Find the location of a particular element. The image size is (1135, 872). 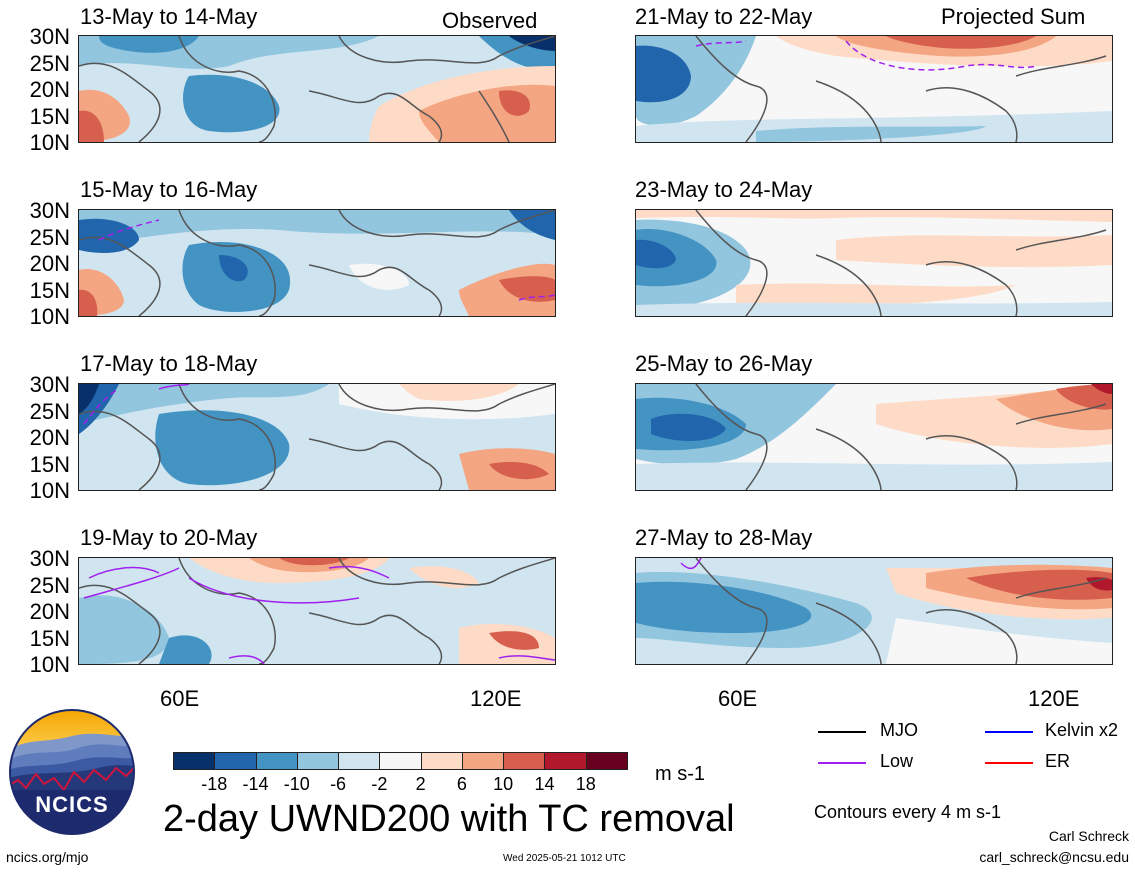

x-tick-60e-left: 60E is located at coordinates (180, 698).